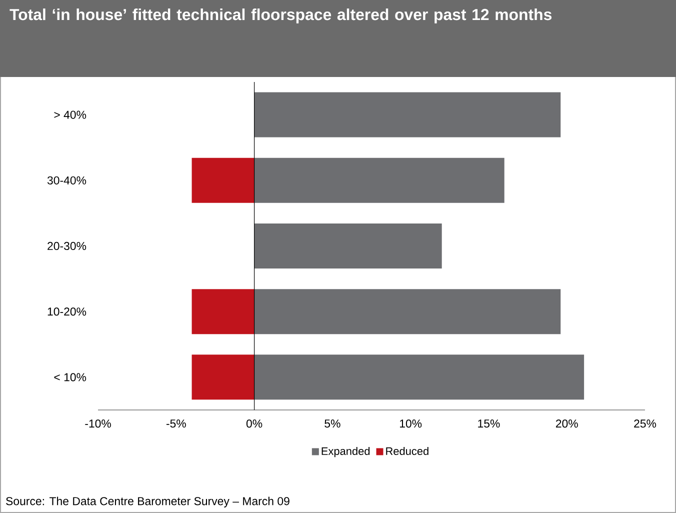  I want to click on chart-title: Total ‘in house’ fitted technical floorspace altered over past 12 months, so click(281, 16).